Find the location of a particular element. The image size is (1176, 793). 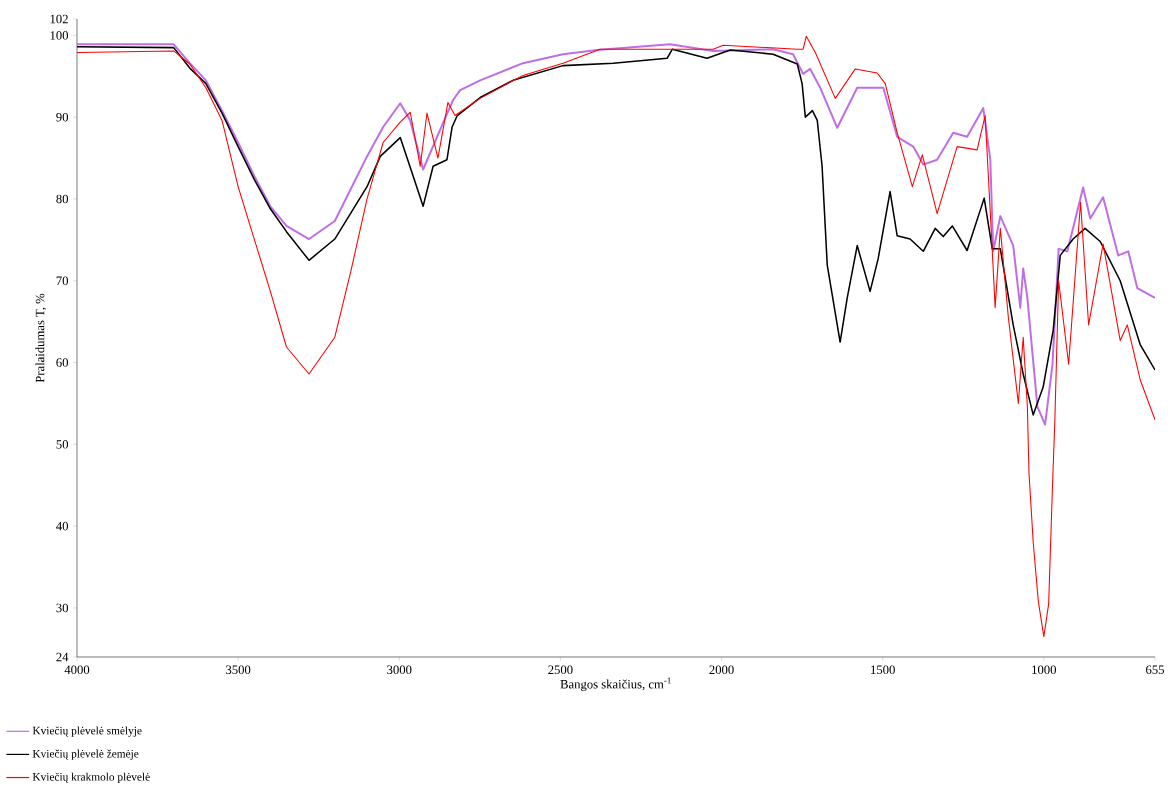

y-tick-label: 50 is located at coordinates (62, 444).